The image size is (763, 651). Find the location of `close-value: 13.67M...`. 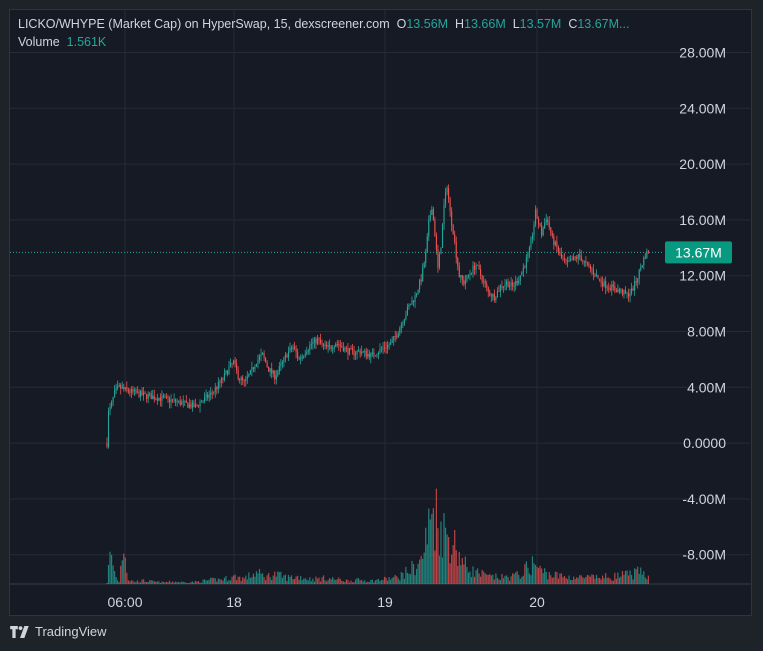

close-value: 13.67M... is located at coordinates (603, 24).